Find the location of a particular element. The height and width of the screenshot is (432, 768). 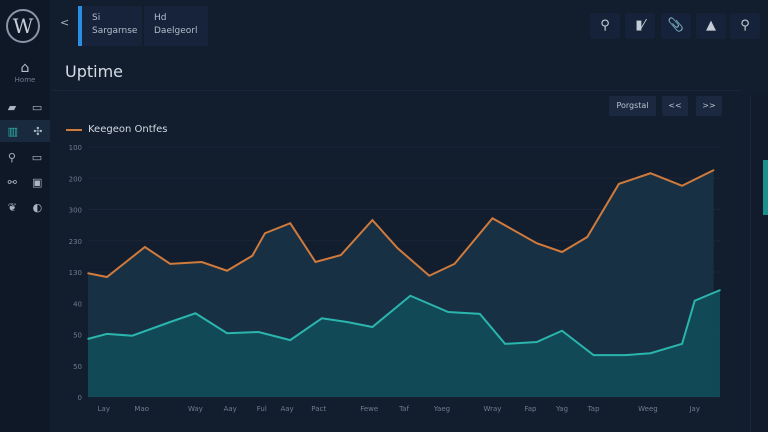

chart-icon: ▮⁄ is located at coordinates (640, 25).